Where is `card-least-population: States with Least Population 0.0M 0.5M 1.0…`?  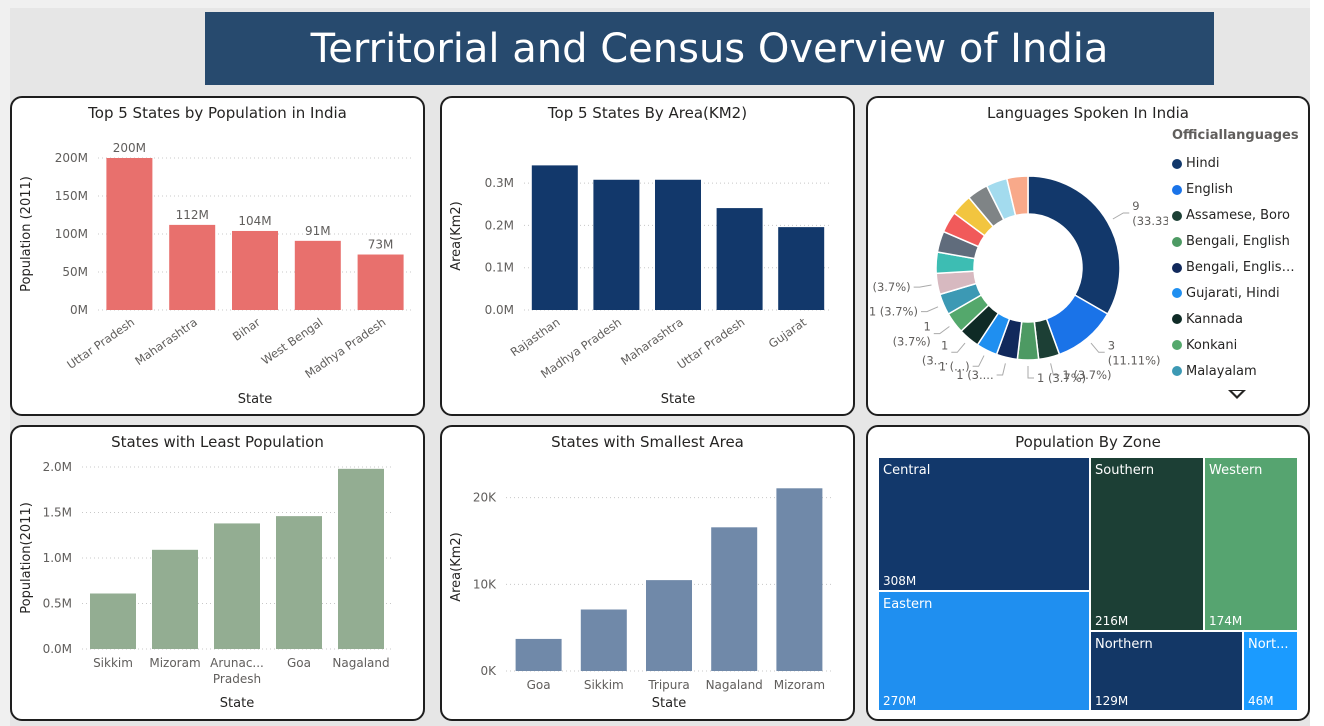 card-least-population: States with Least Population 0.0M 0.5M 1.0… is located at coordinates (217, 573).